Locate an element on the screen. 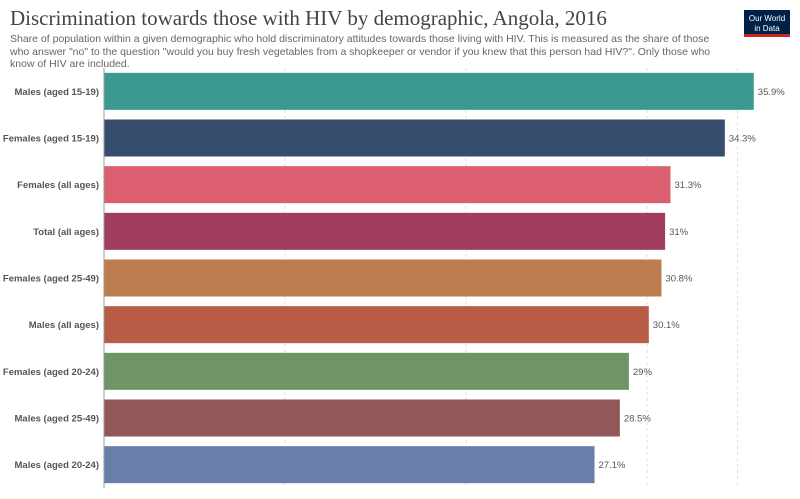  value-label: 35.9% is located at coordinates (771, 92).